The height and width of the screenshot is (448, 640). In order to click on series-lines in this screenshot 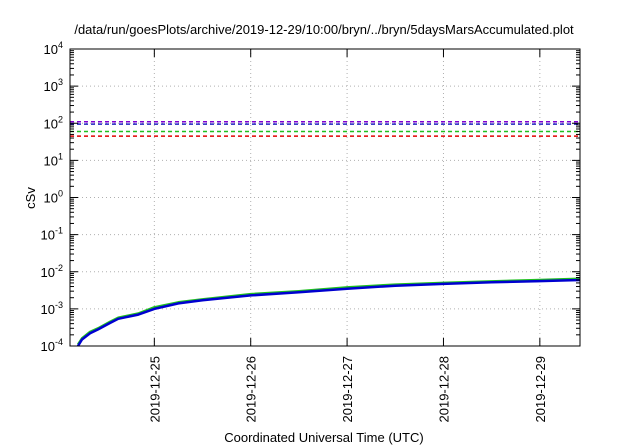, I will do `click(328, 312)`.